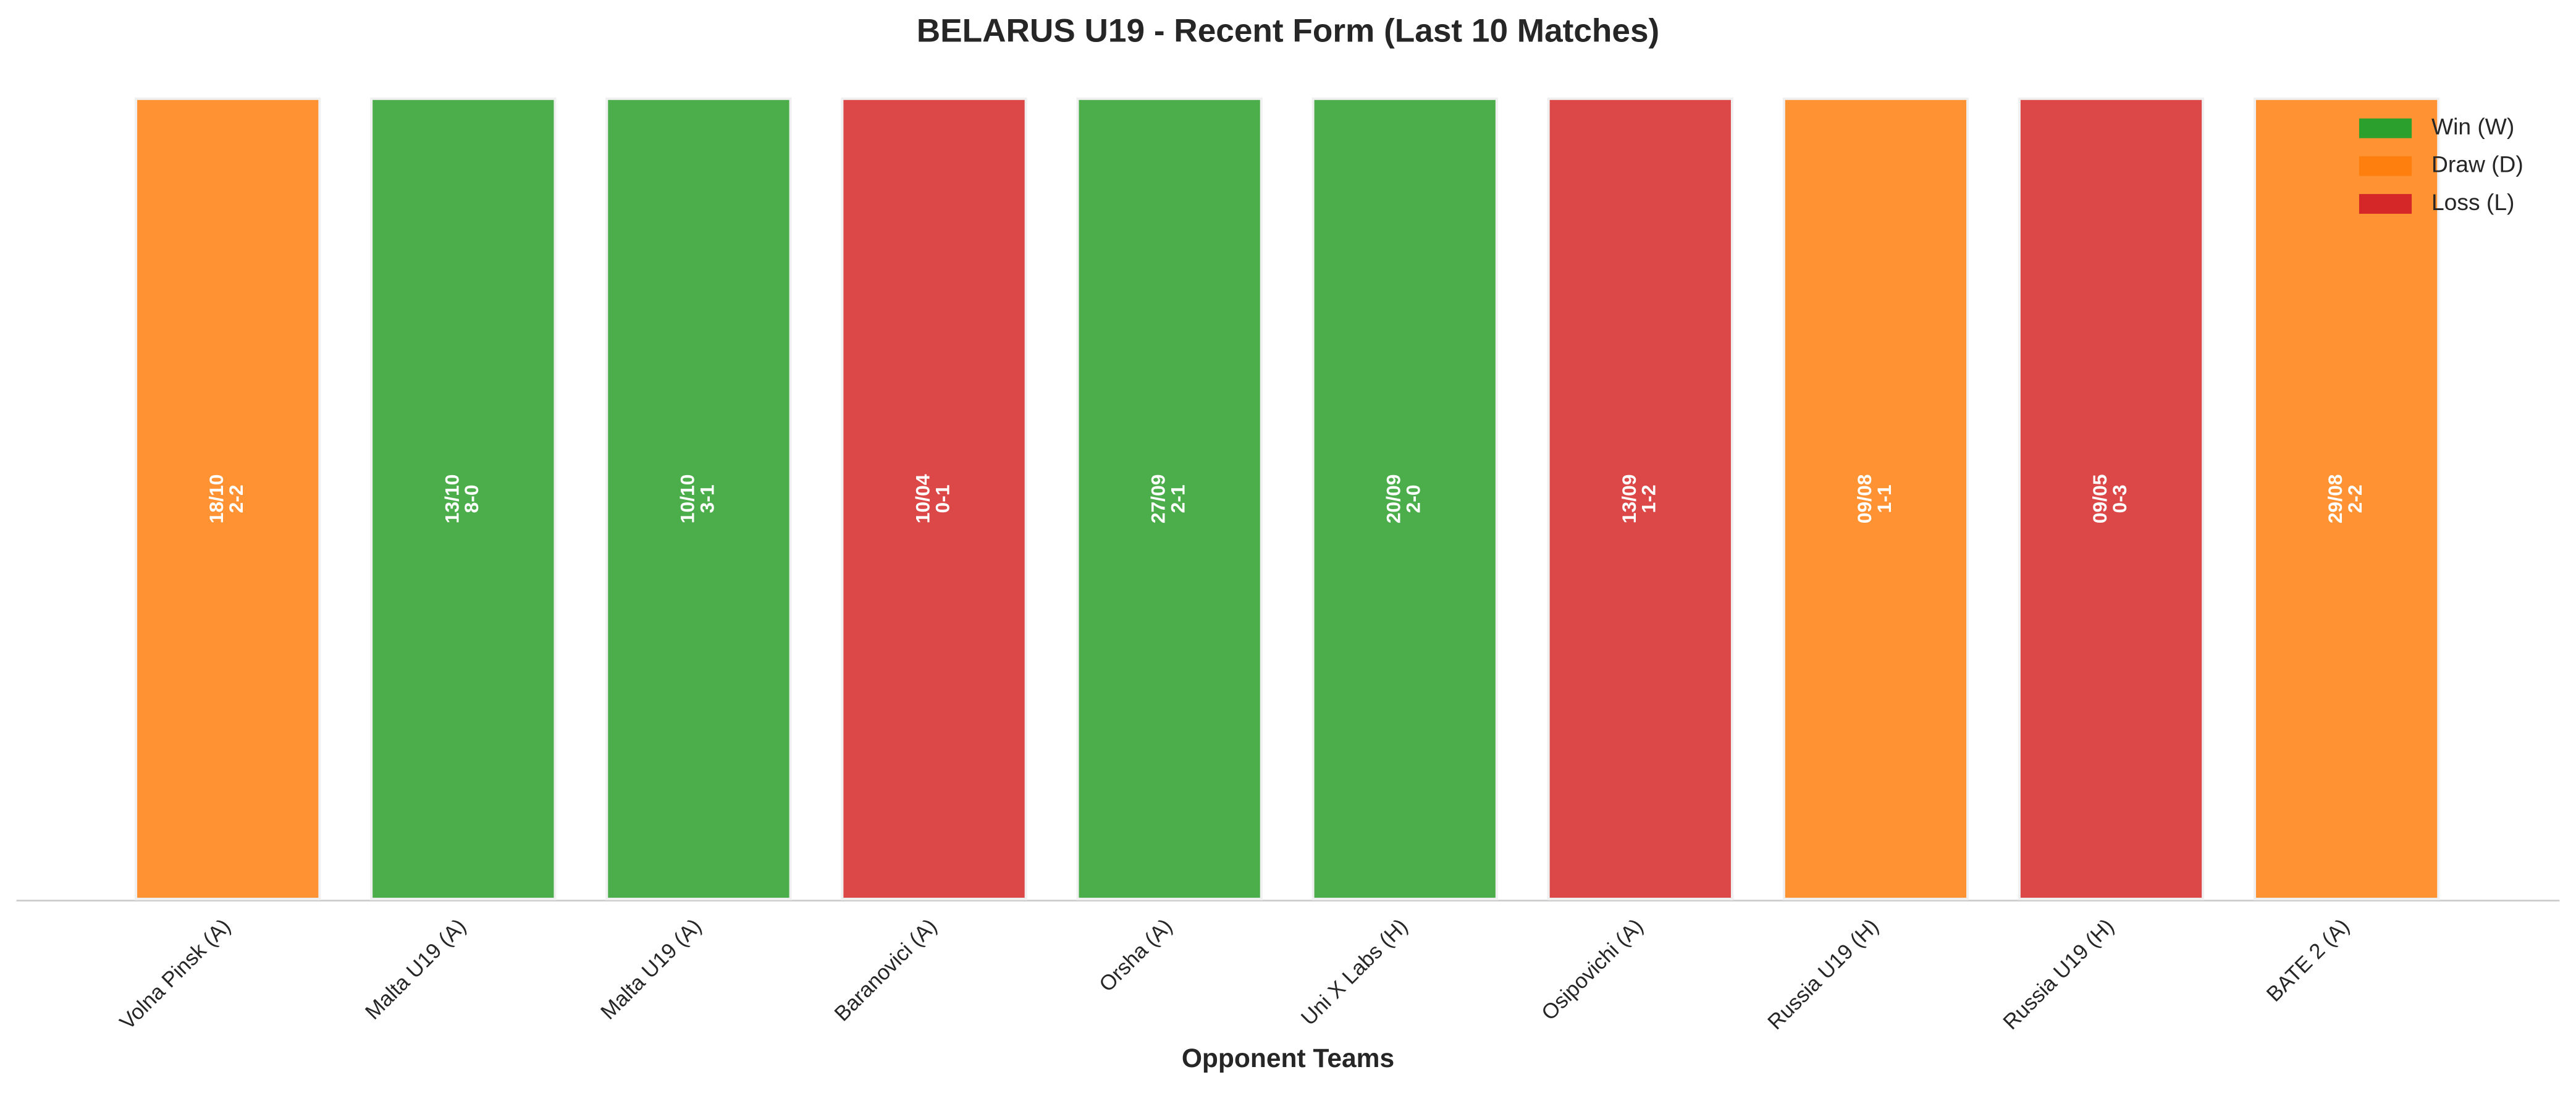 The image size is (2576, 1093). Describe the element at coordinates (1136, 956) in the screenshot. I see `x-tick-label: Orsha (A)` at that location.